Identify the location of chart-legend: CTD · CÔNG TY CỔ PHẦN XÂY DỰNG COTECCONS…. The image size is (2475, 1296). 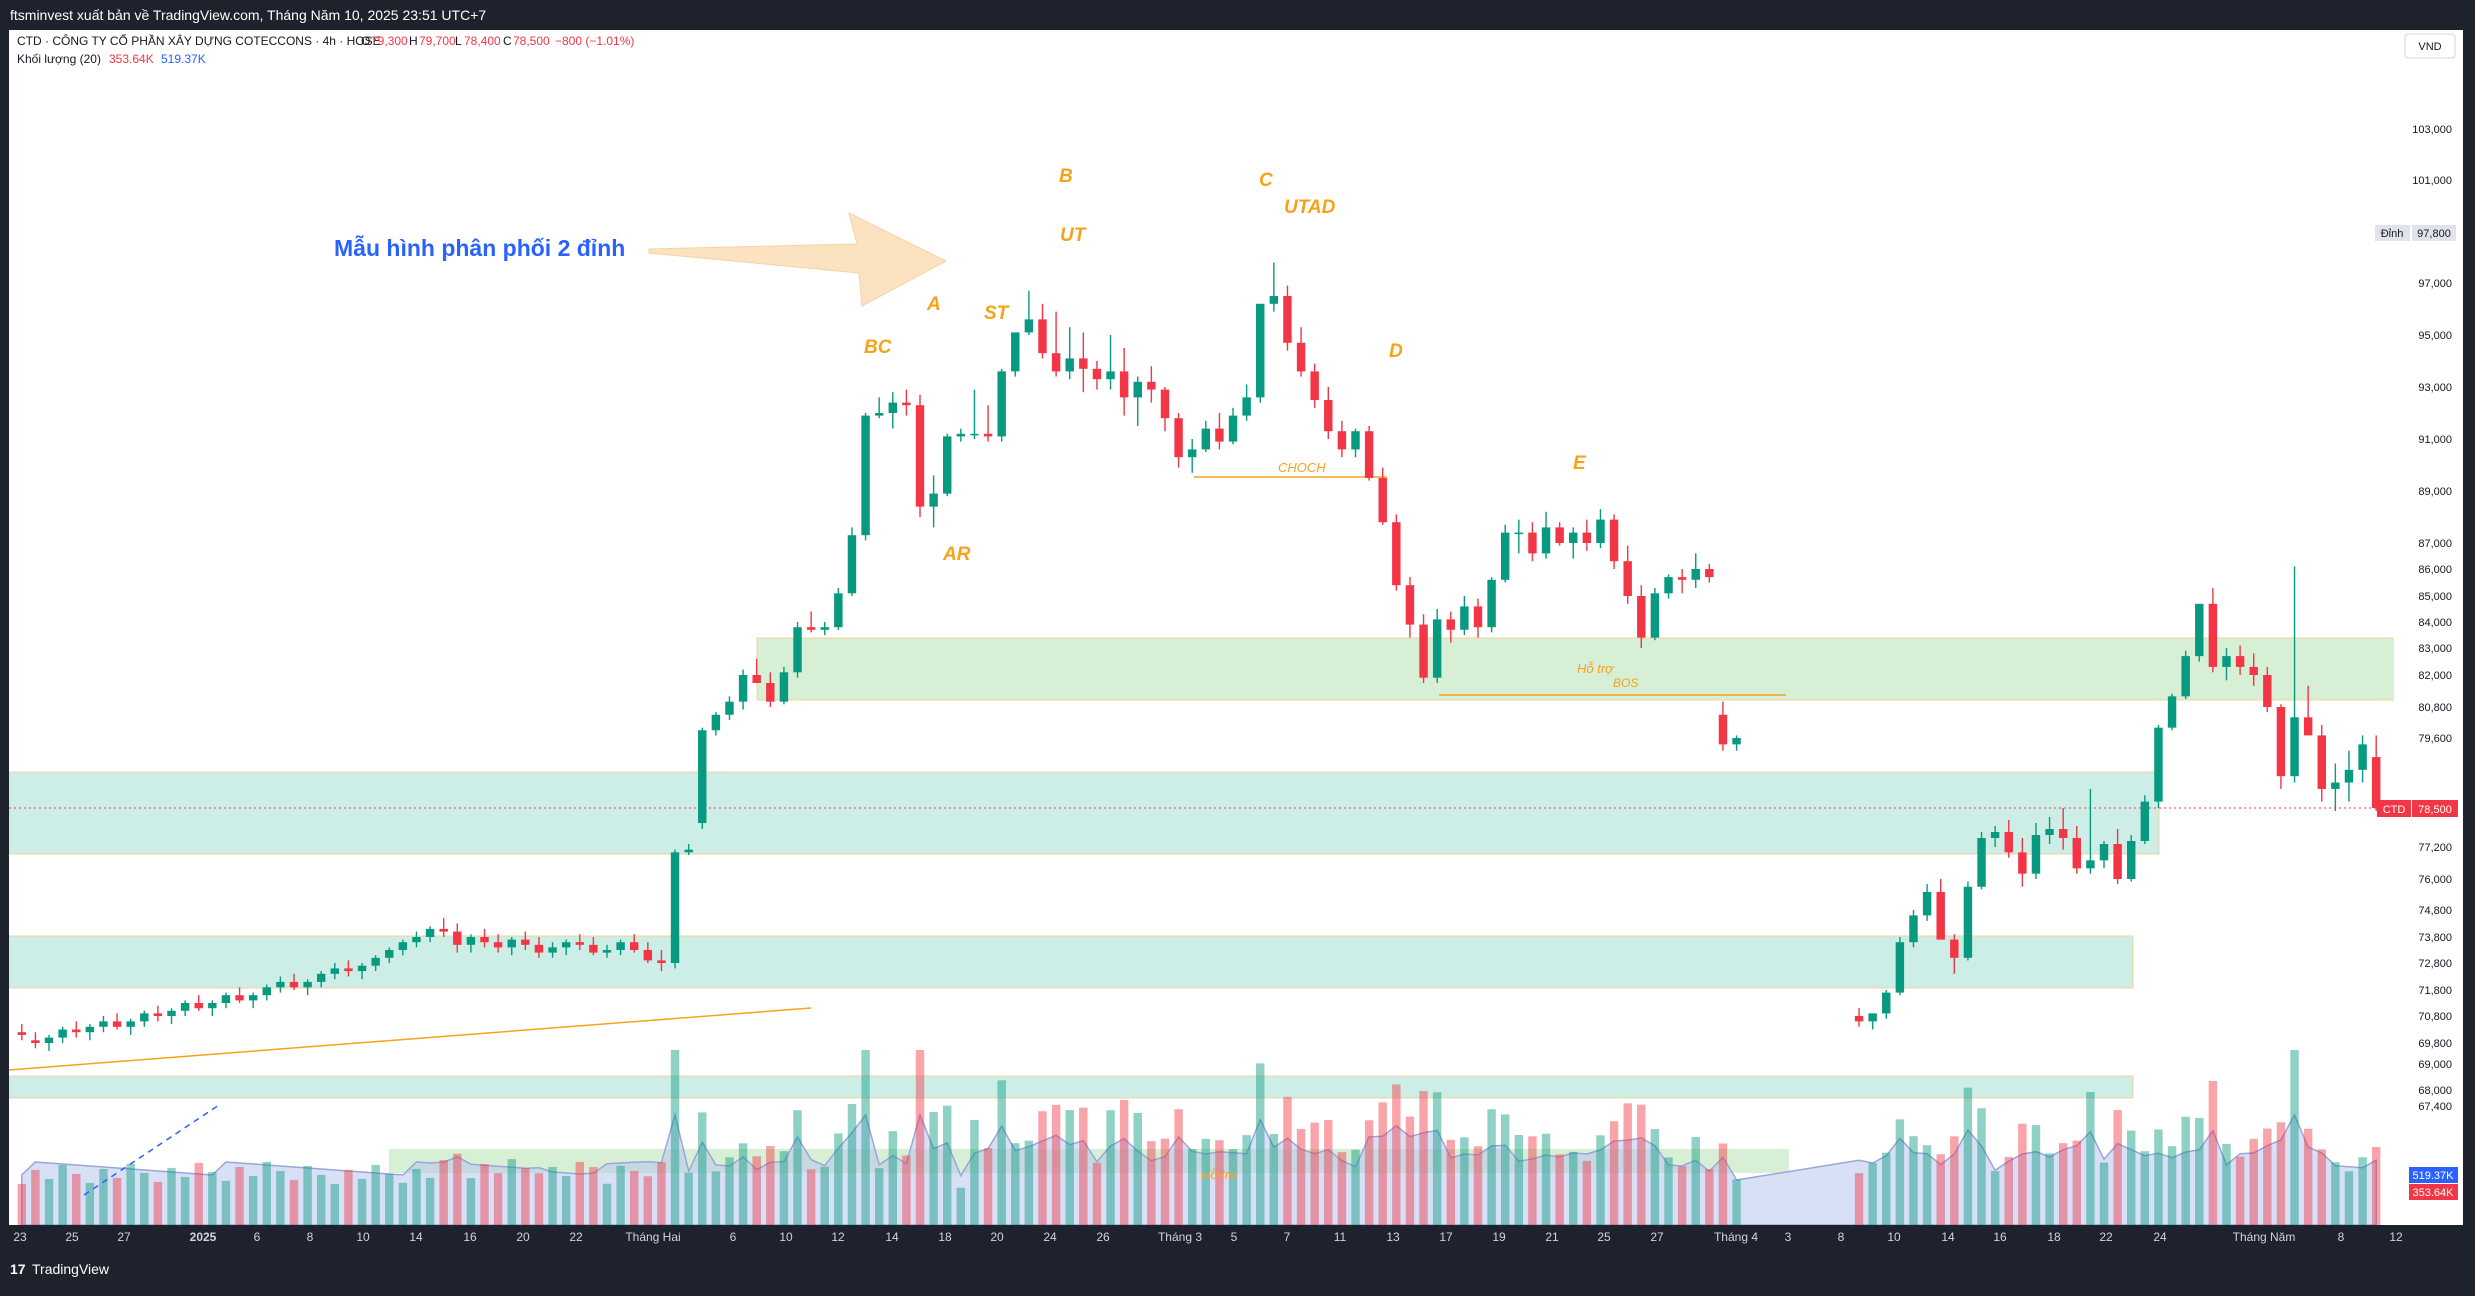
(325, 49).